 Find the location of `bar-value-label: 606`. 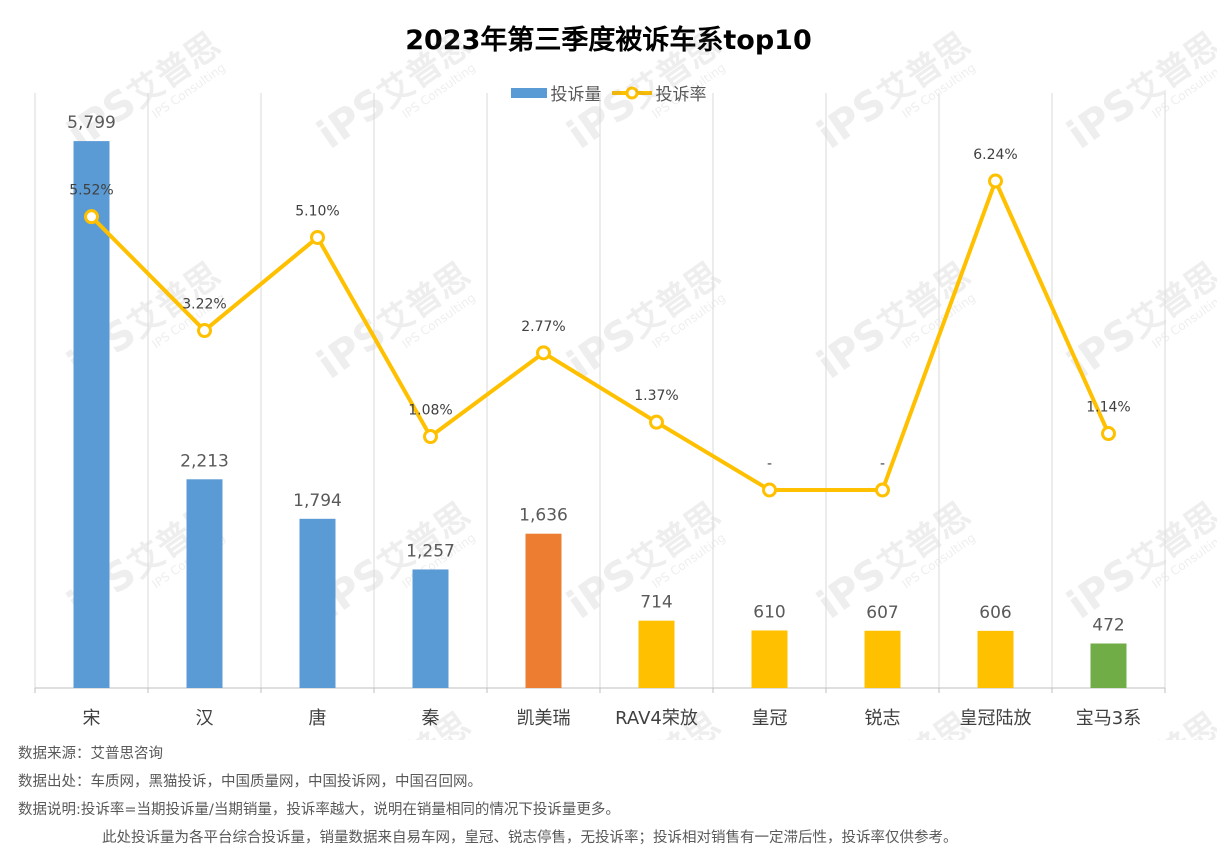

bar-value-label: 606 is located at coordinates (995, 613).